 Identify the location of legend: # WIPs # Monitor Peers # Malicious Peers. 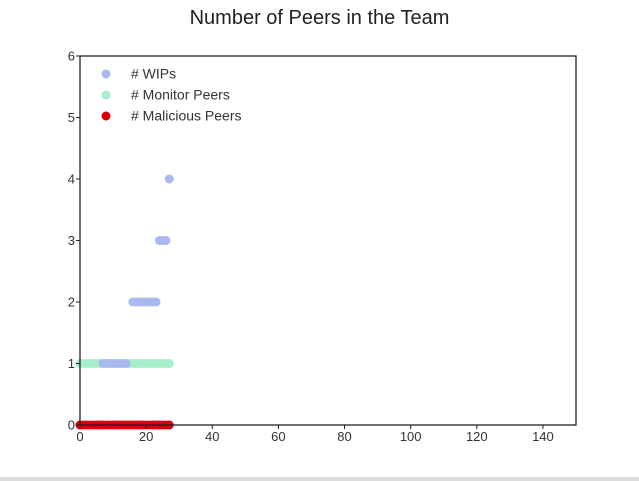
(171, 95).